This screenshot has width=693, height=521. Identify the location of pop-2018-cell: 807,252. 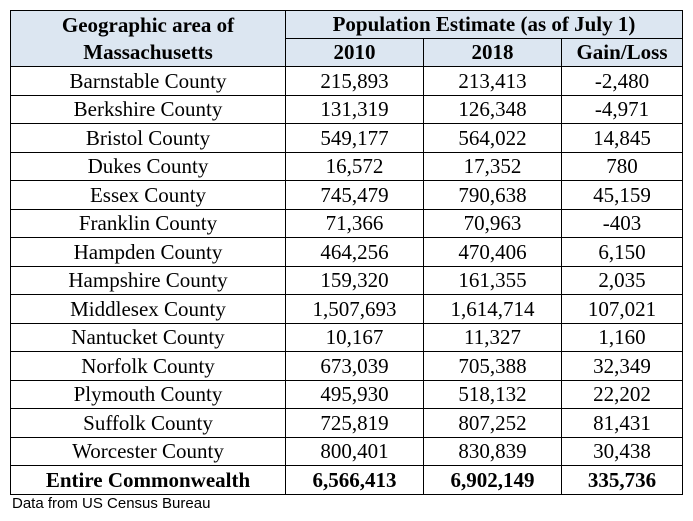
(492, 423).